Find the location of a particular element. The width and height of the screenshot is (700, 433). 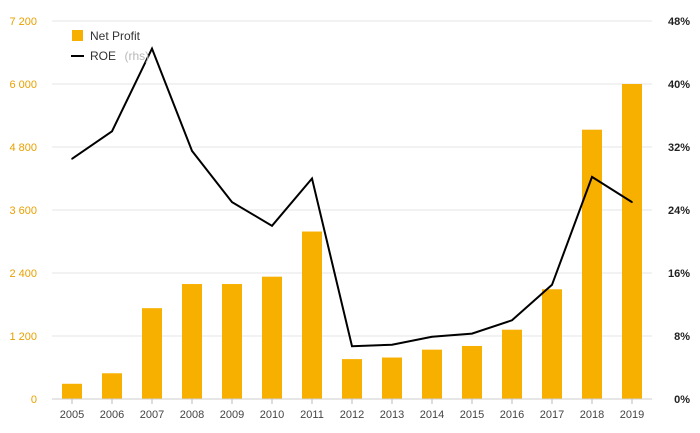

y-left-tick-label: 2 400 is located at coordinates (23, 274).